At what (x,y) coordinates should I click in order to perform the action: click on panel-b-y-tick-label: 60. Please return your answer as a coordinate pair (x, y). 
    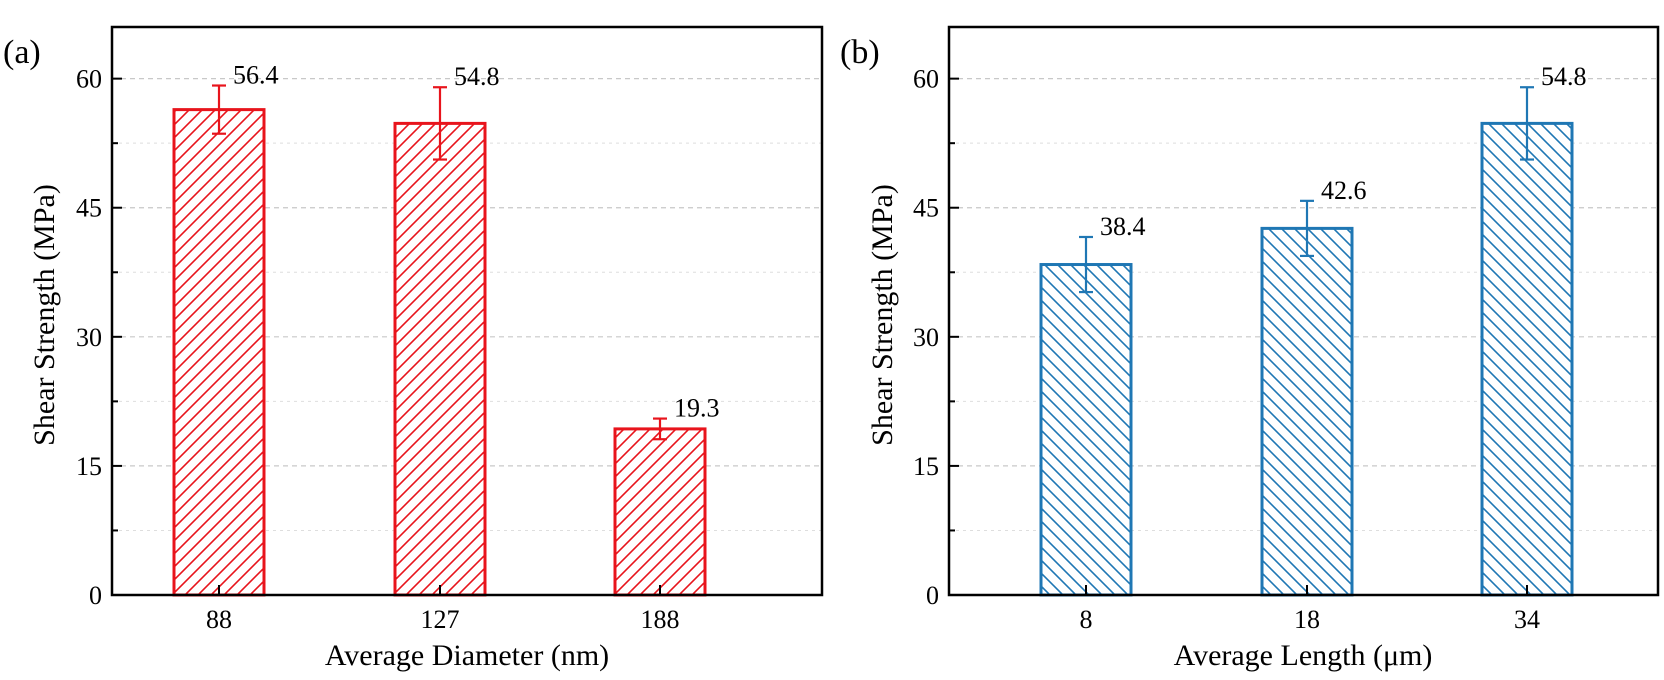
    Looking at the image, I should click on (926, 79).